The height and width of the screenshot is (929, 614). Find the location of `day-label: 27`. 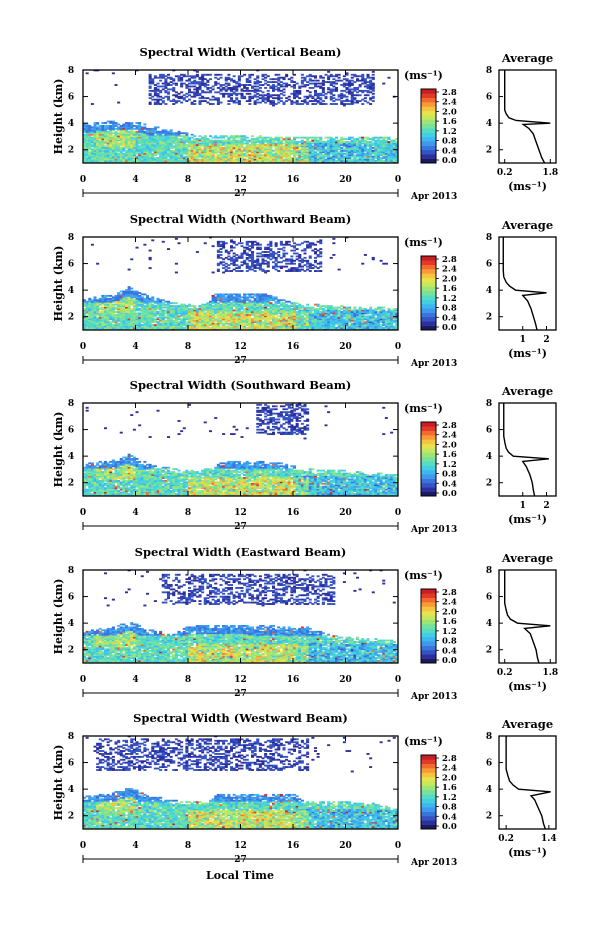

day-label: 27 is located at coordinates (240, 194).